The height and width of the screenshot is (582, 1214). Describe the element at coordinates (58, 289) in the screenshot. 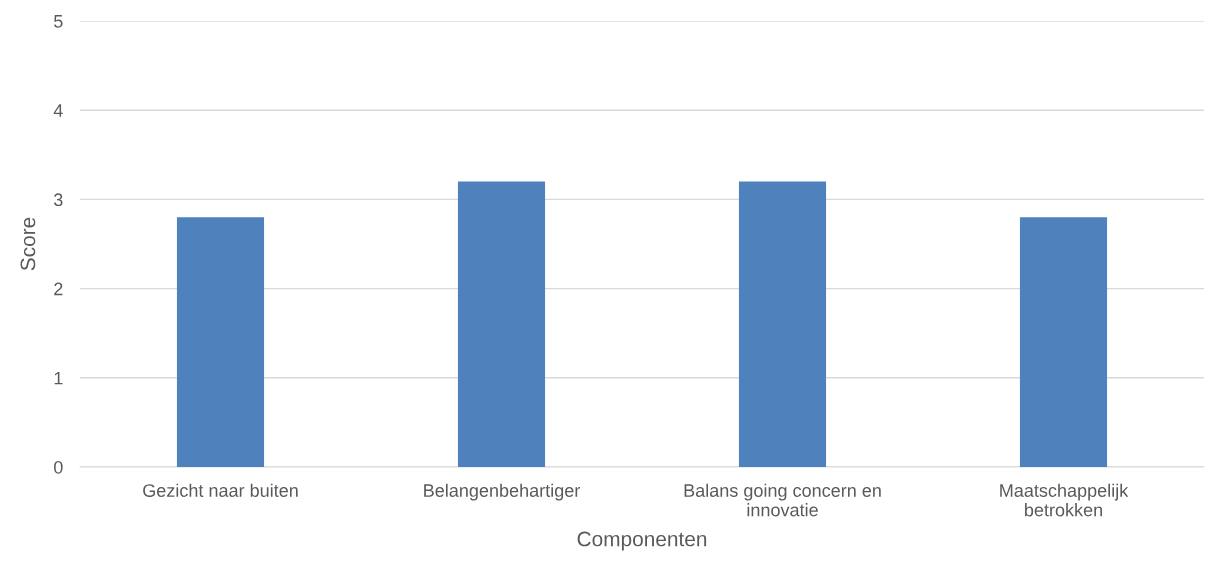

I see `y-tick-label: 2` at that location.